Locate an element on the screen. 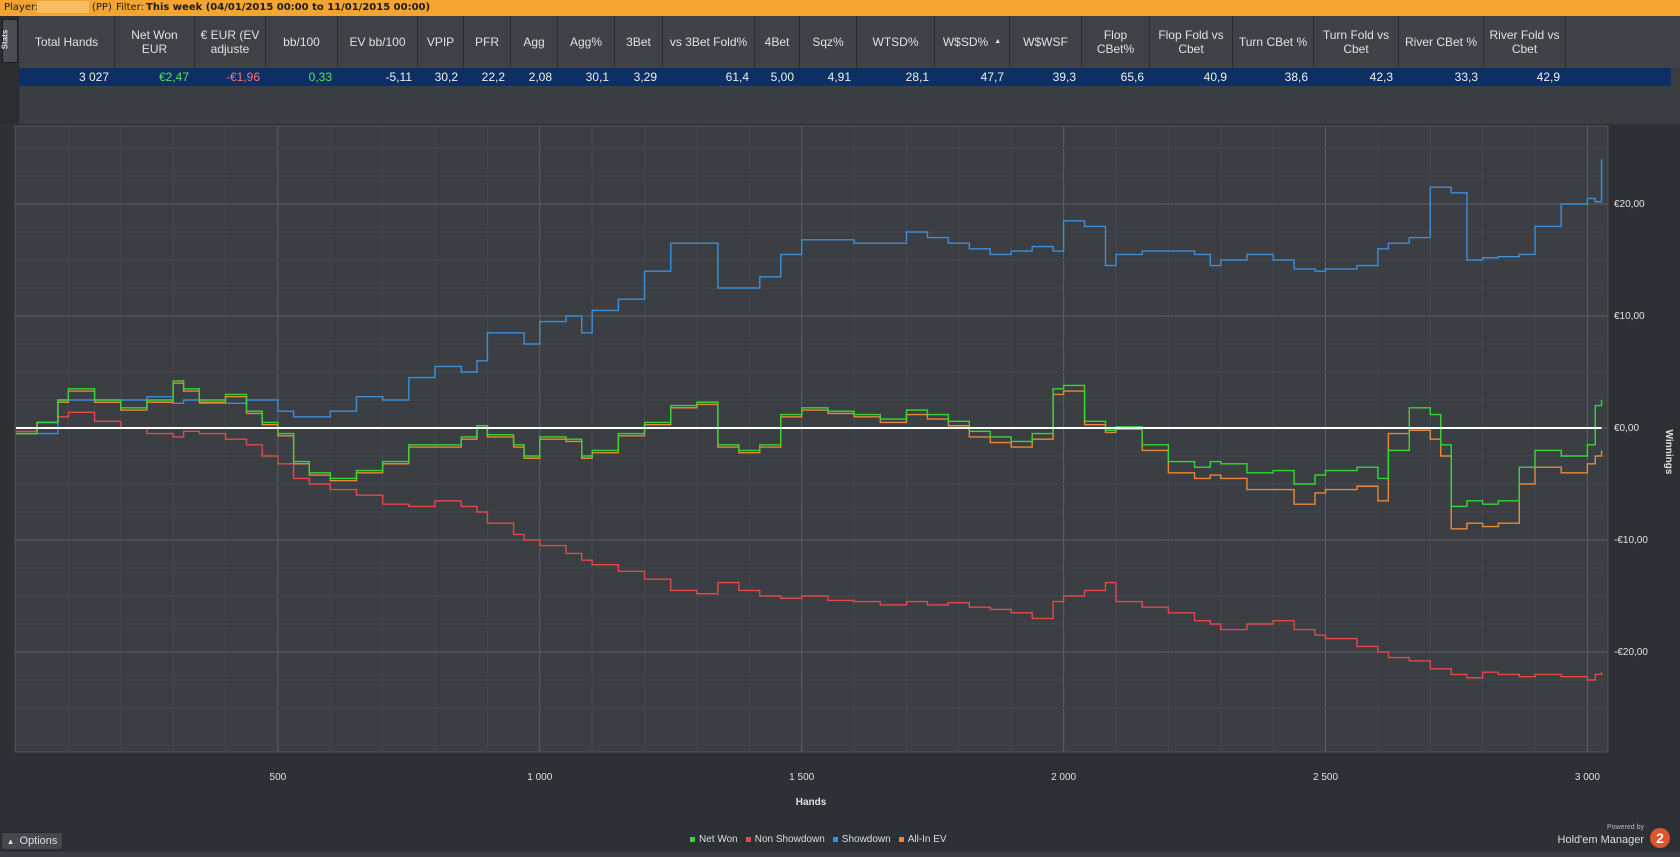 The width and height of the screenshot is (1680, 857). legend-item: Showdown is located at coordinates (861, 839).